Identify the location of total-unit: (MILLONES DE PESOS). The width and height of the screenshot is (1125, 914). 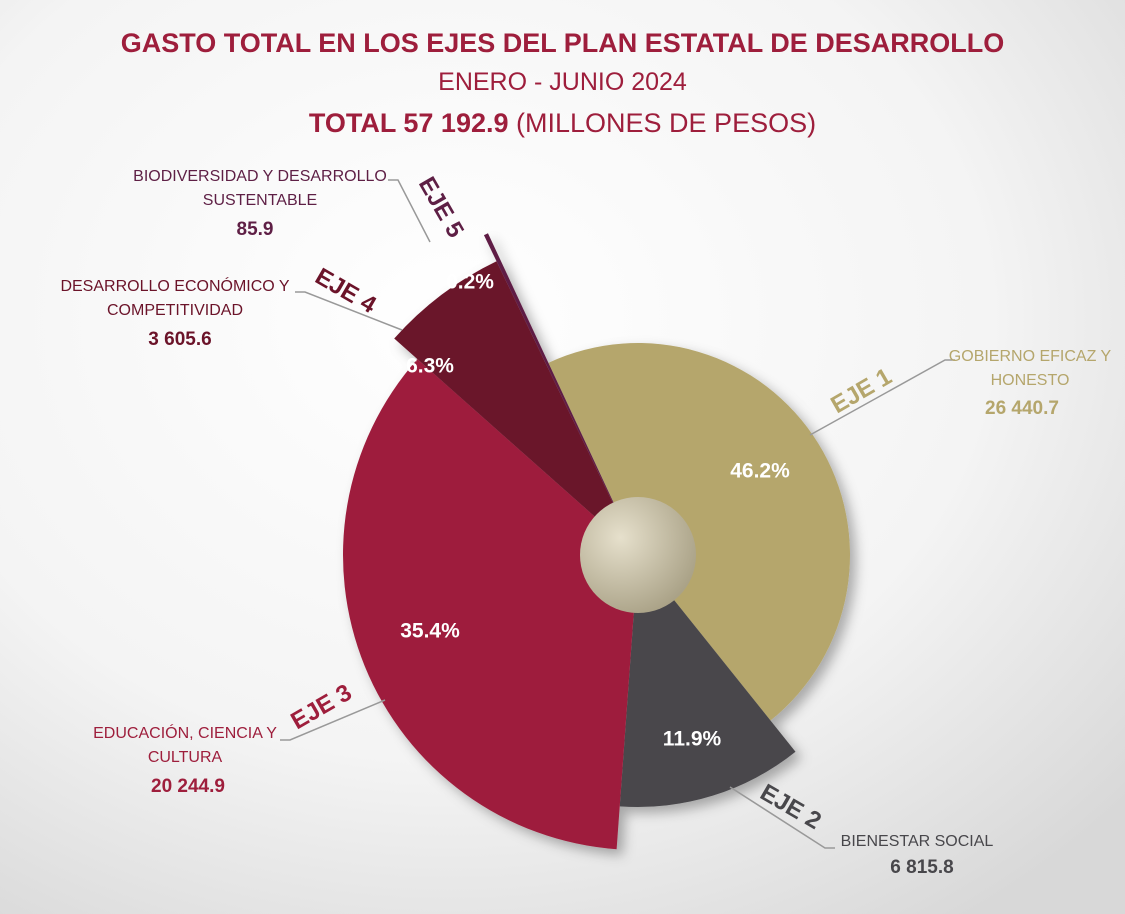
(666, 123).